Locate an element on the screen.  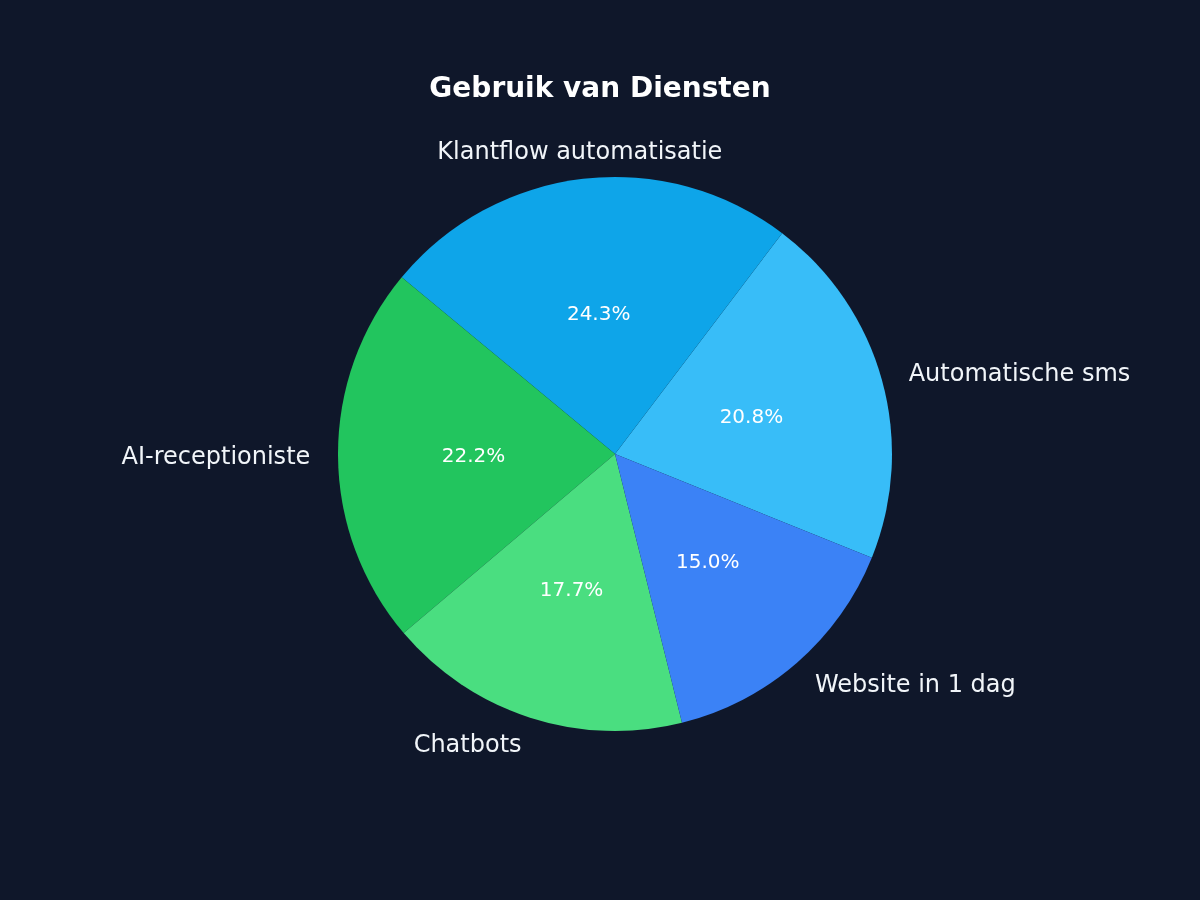
data-label: 15.0% is located at coordinates (708, 560).